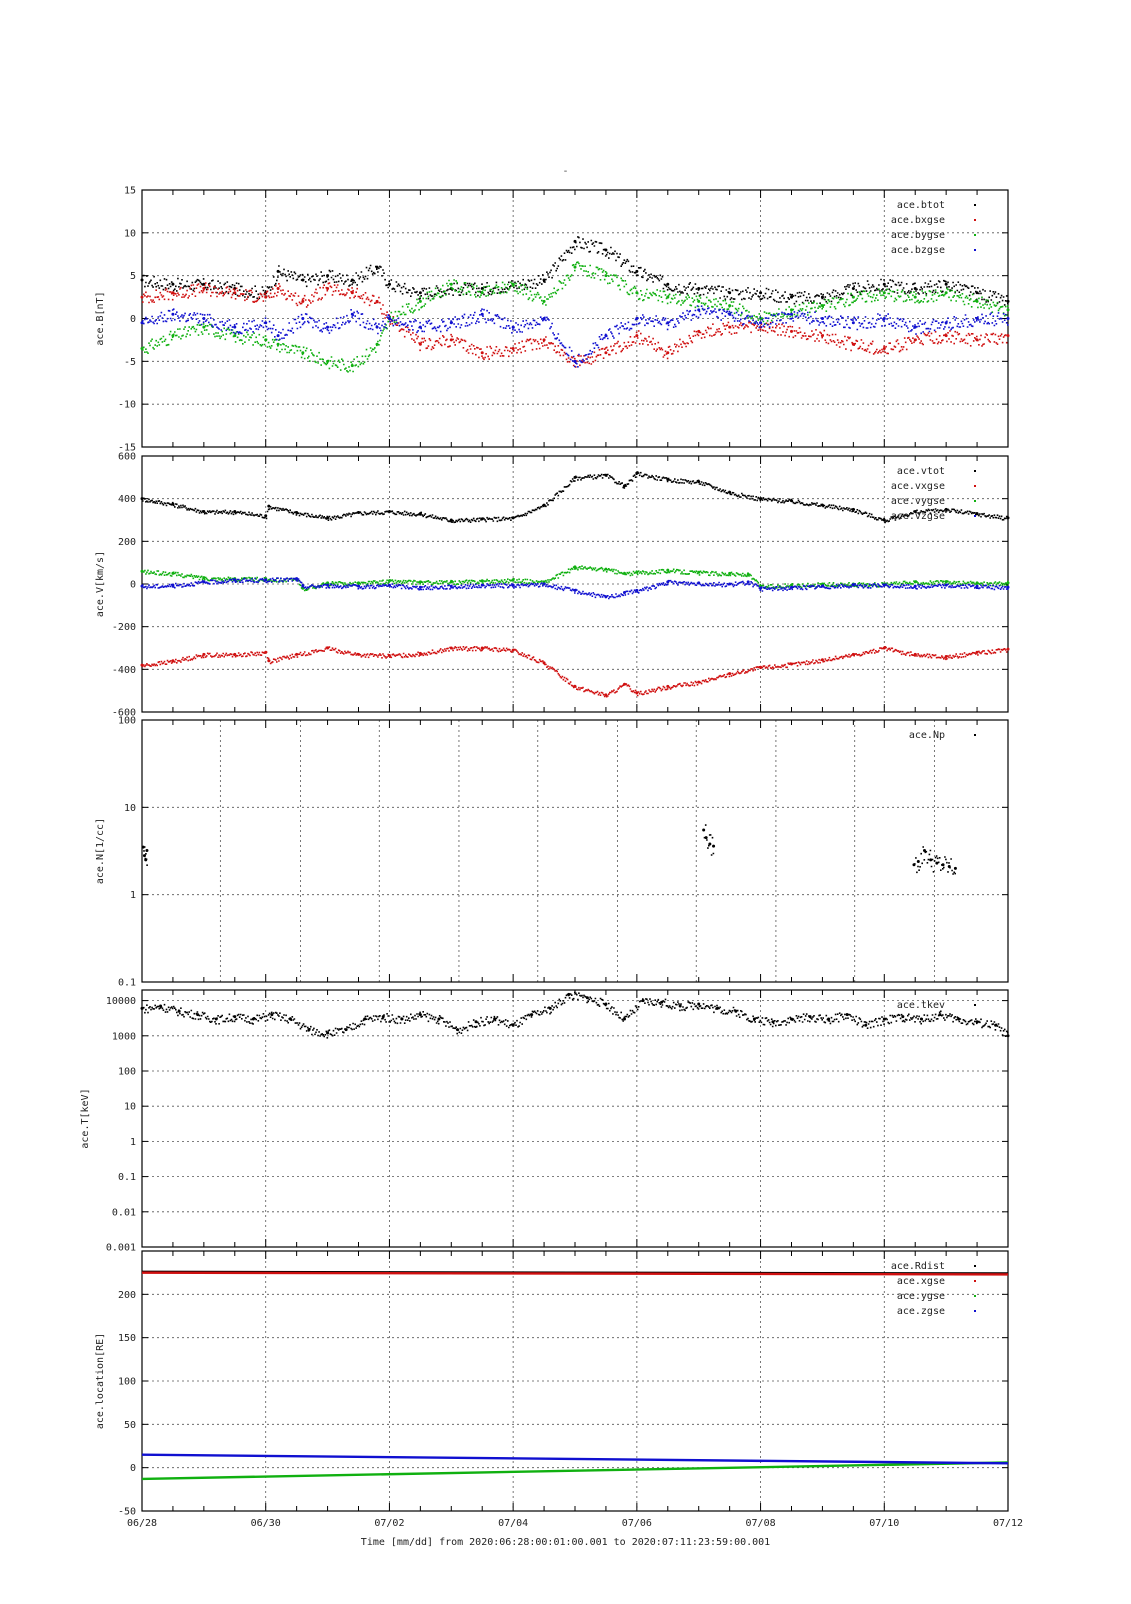  Describe the element at coordinates (918, 501) in the screenshot. I see `legend-label-2-ace-vygse: ace.vygse` at that location.